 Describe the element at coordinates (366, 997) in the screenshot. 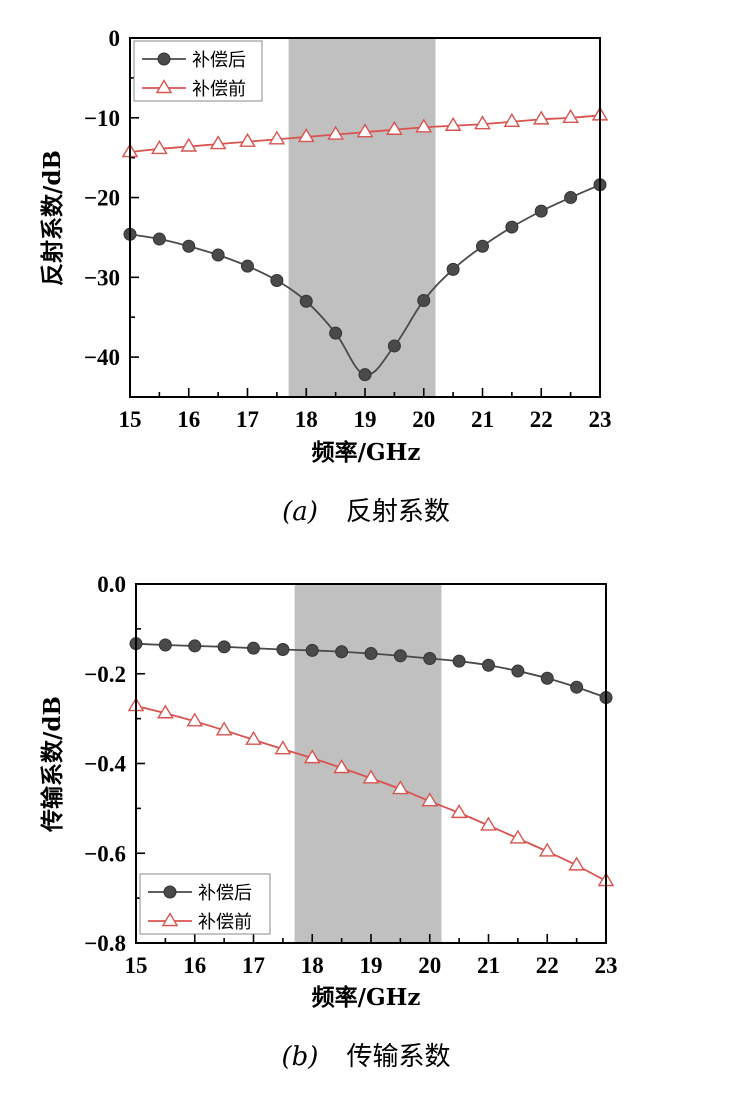

I see `x-axis-title: 频率/GHz` at that location.